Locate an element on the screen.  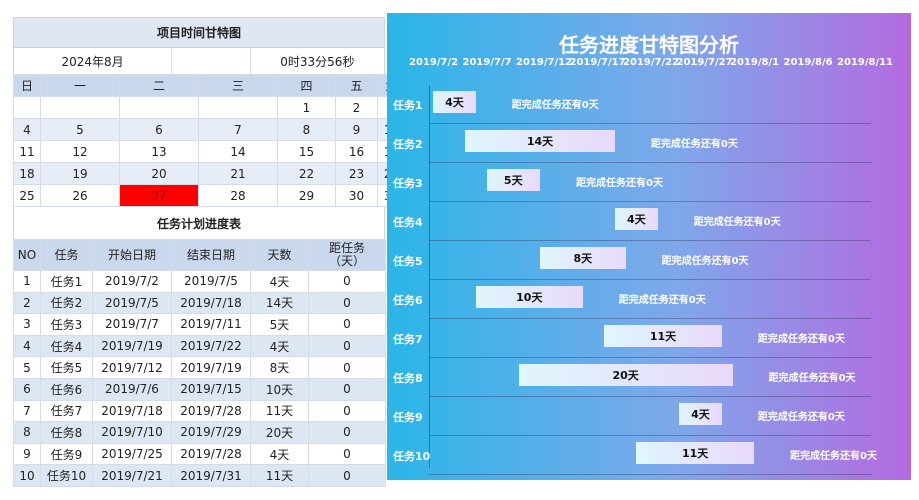
calendar-day: 12 is located at coordinates (80, 151).